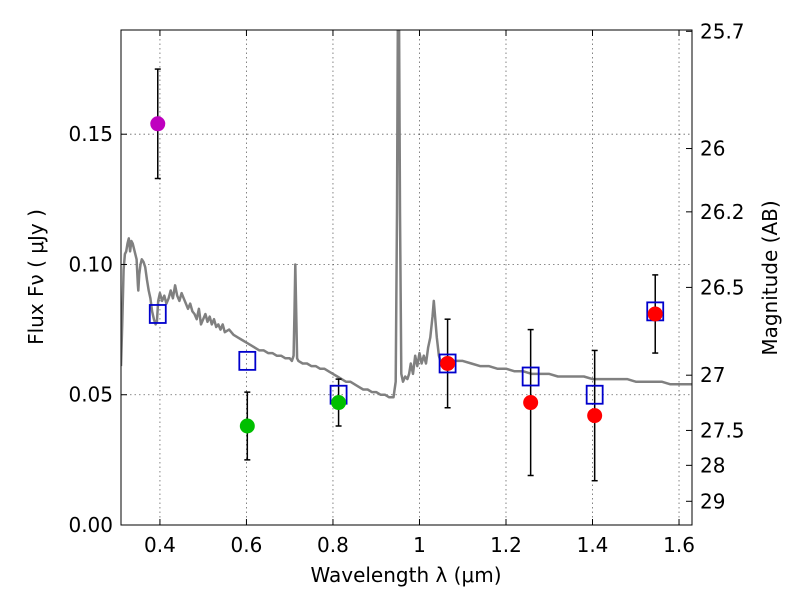 The height and width of the screenshot is (600, 800). Describe the element at coordinates (712, 375) in the screenshot. I see `mag-tick-label: 27` at that location.